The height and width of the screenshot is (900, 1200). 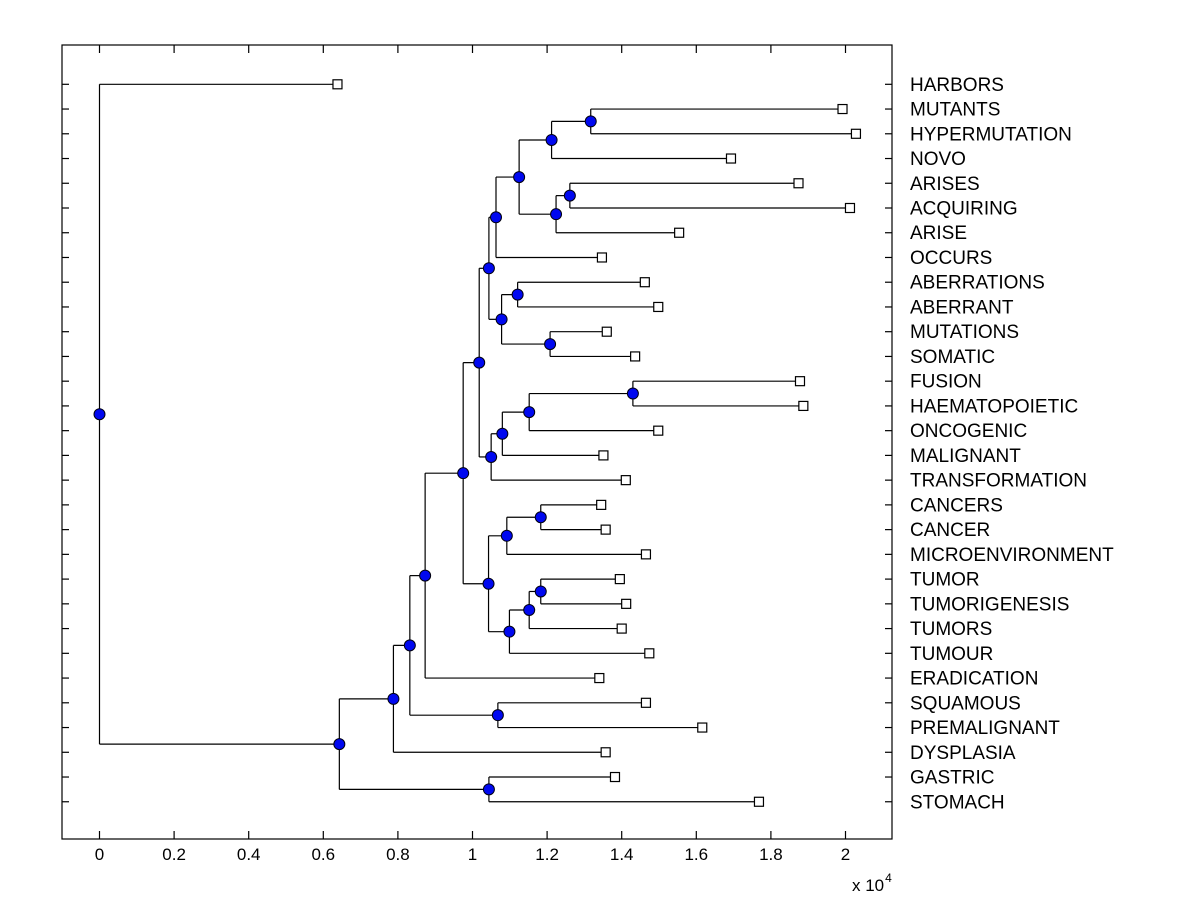 What do you see at coordinates (950, 530) in the screenshot?
I see `leaf-label: CANCER` at bounding box center [950, 530].